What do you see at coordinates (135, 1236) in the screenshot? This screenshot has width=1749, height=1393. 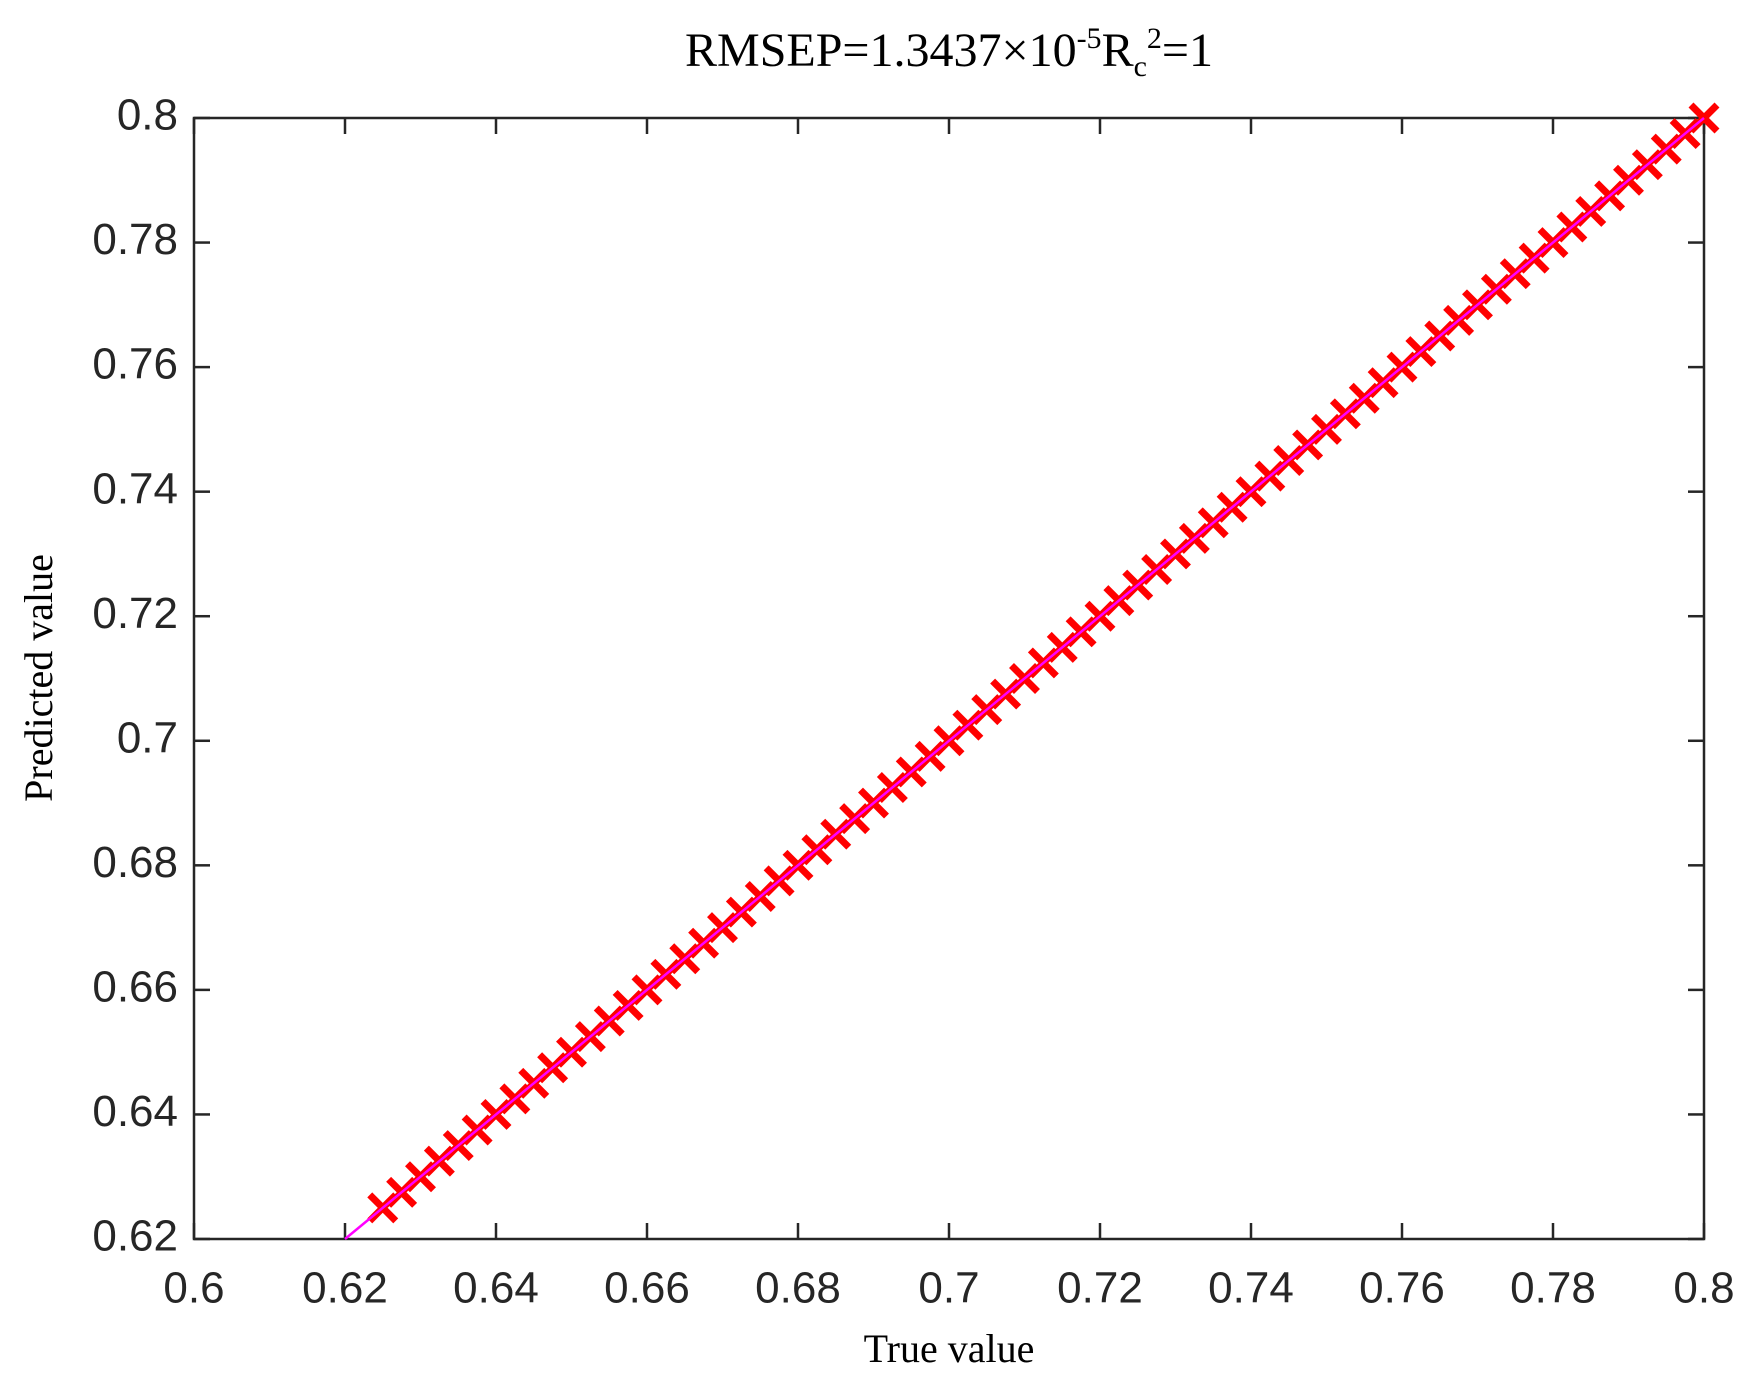 I see `y-tick-label: 0.62` at bounding box center [135, 1236].